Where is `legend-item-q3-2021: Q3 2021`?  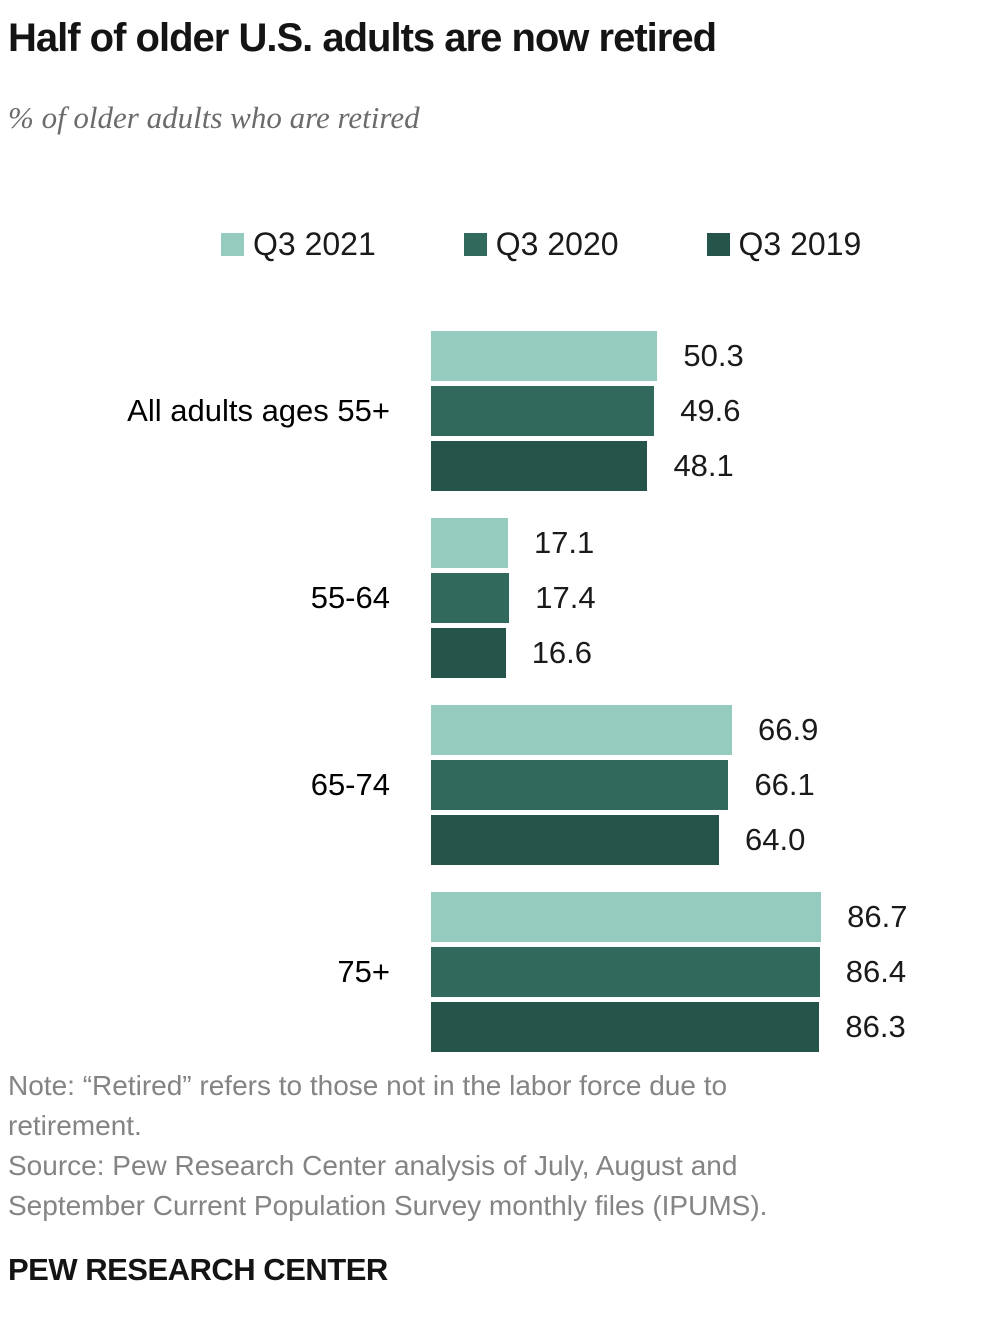
legend-item-q3-2021: Q3 2021 is located at coordinates (298, 244).